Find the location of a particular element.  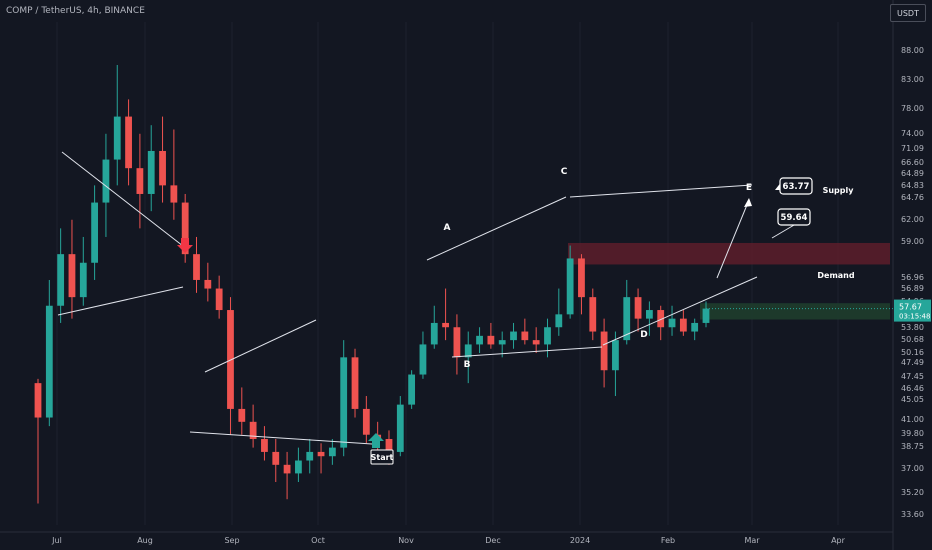

price-tick-label: 46.46 is located at coordinates (912, 388).